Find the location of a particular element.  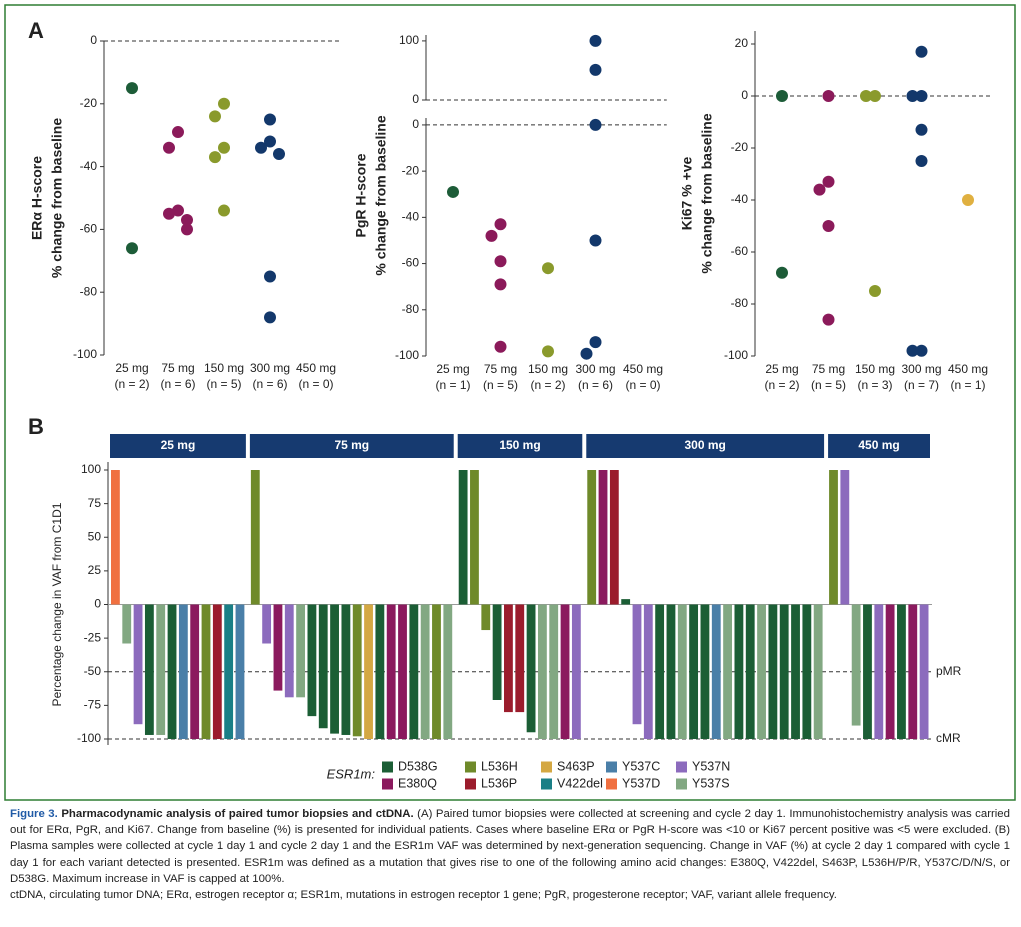

x-tick-label: 25 mg is located at coordinates (452, 369).